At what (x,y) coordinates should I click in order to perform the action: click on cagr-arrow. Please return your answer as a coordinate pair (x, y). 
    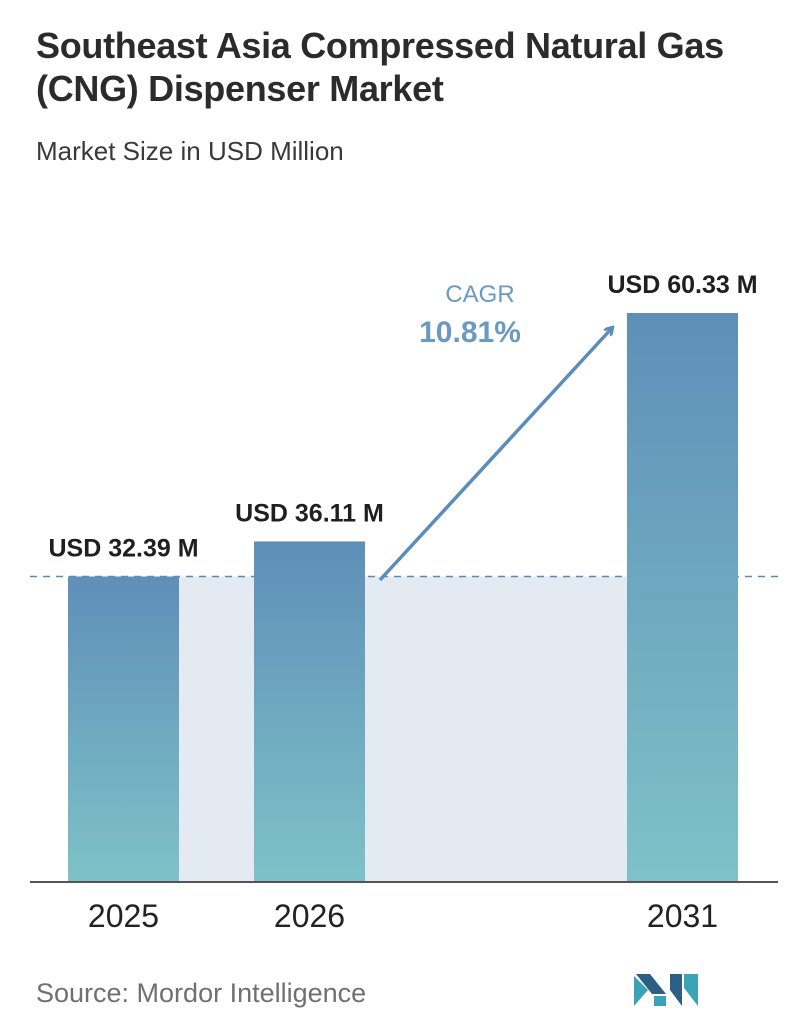
    Looking at the image, I should click on (495, 455).